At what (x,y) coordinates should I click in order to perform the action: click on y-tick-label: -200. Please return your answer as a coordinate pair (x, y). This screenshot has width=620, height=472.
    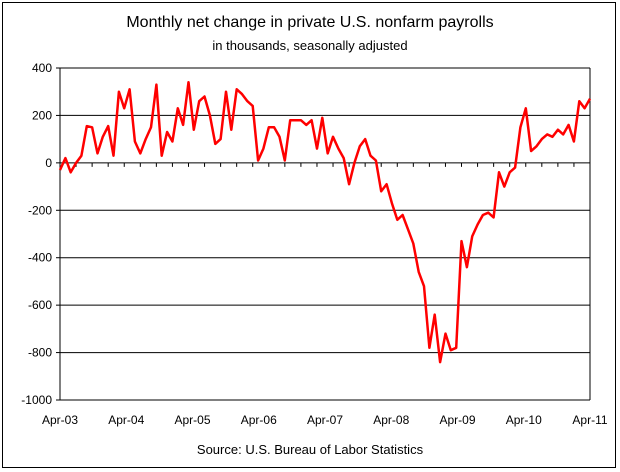
    Looking at the image, I should click on (40, 210).